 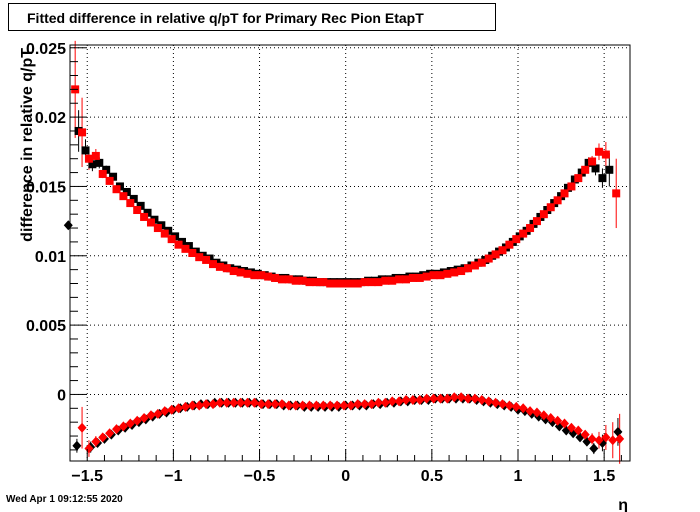 I want to click on y-tick-label: 0.01, so click(x=50, y=257).